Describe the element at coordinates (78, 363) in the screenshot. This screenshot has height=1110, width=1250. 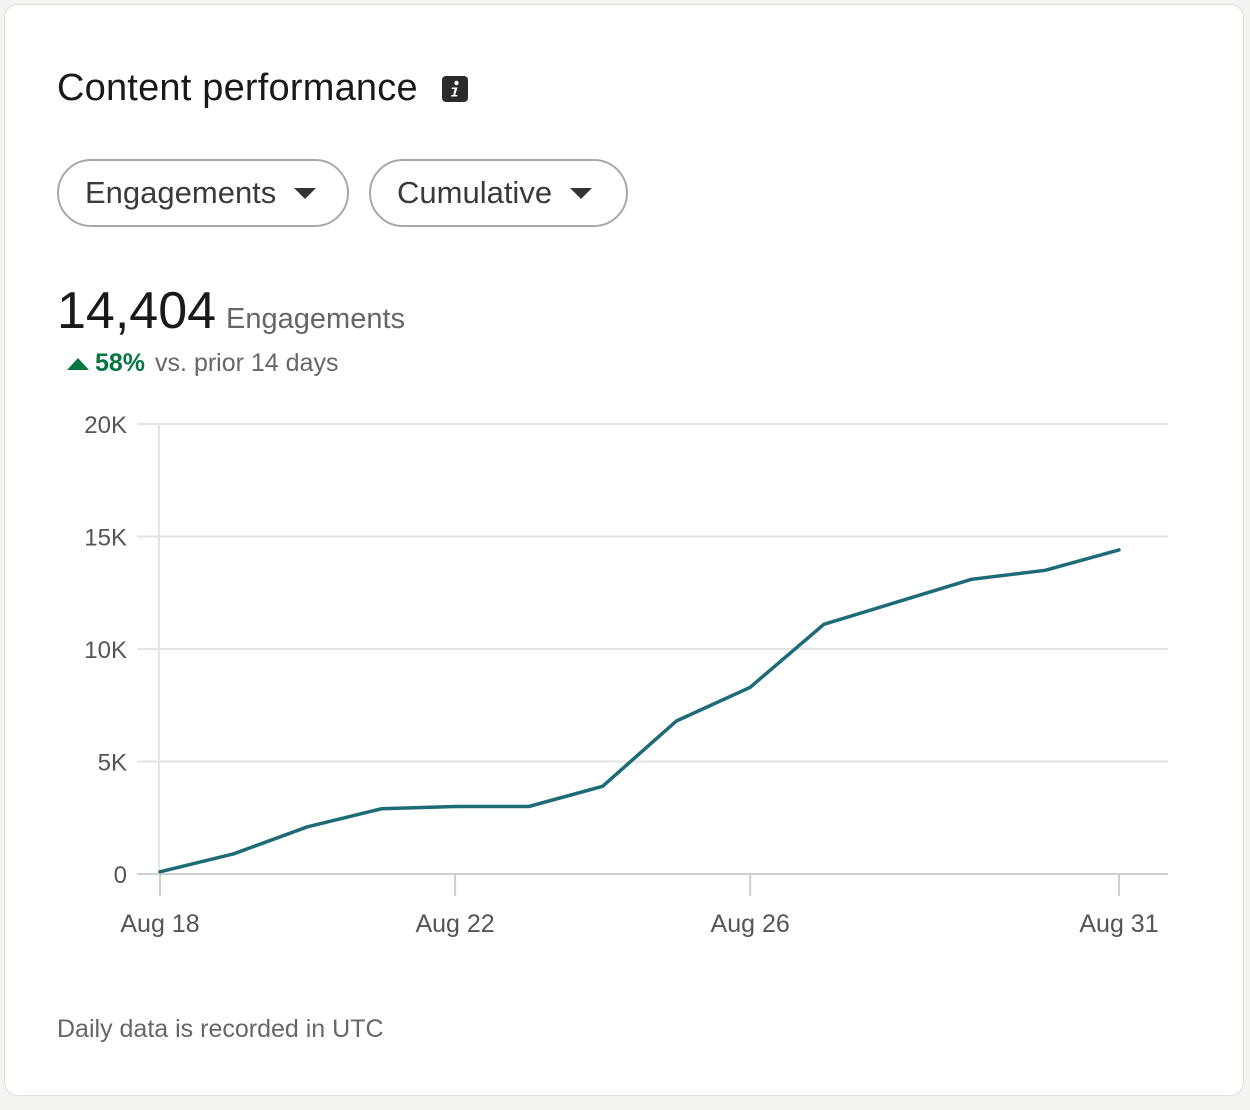
I see `arrow-up-icon` at that location.